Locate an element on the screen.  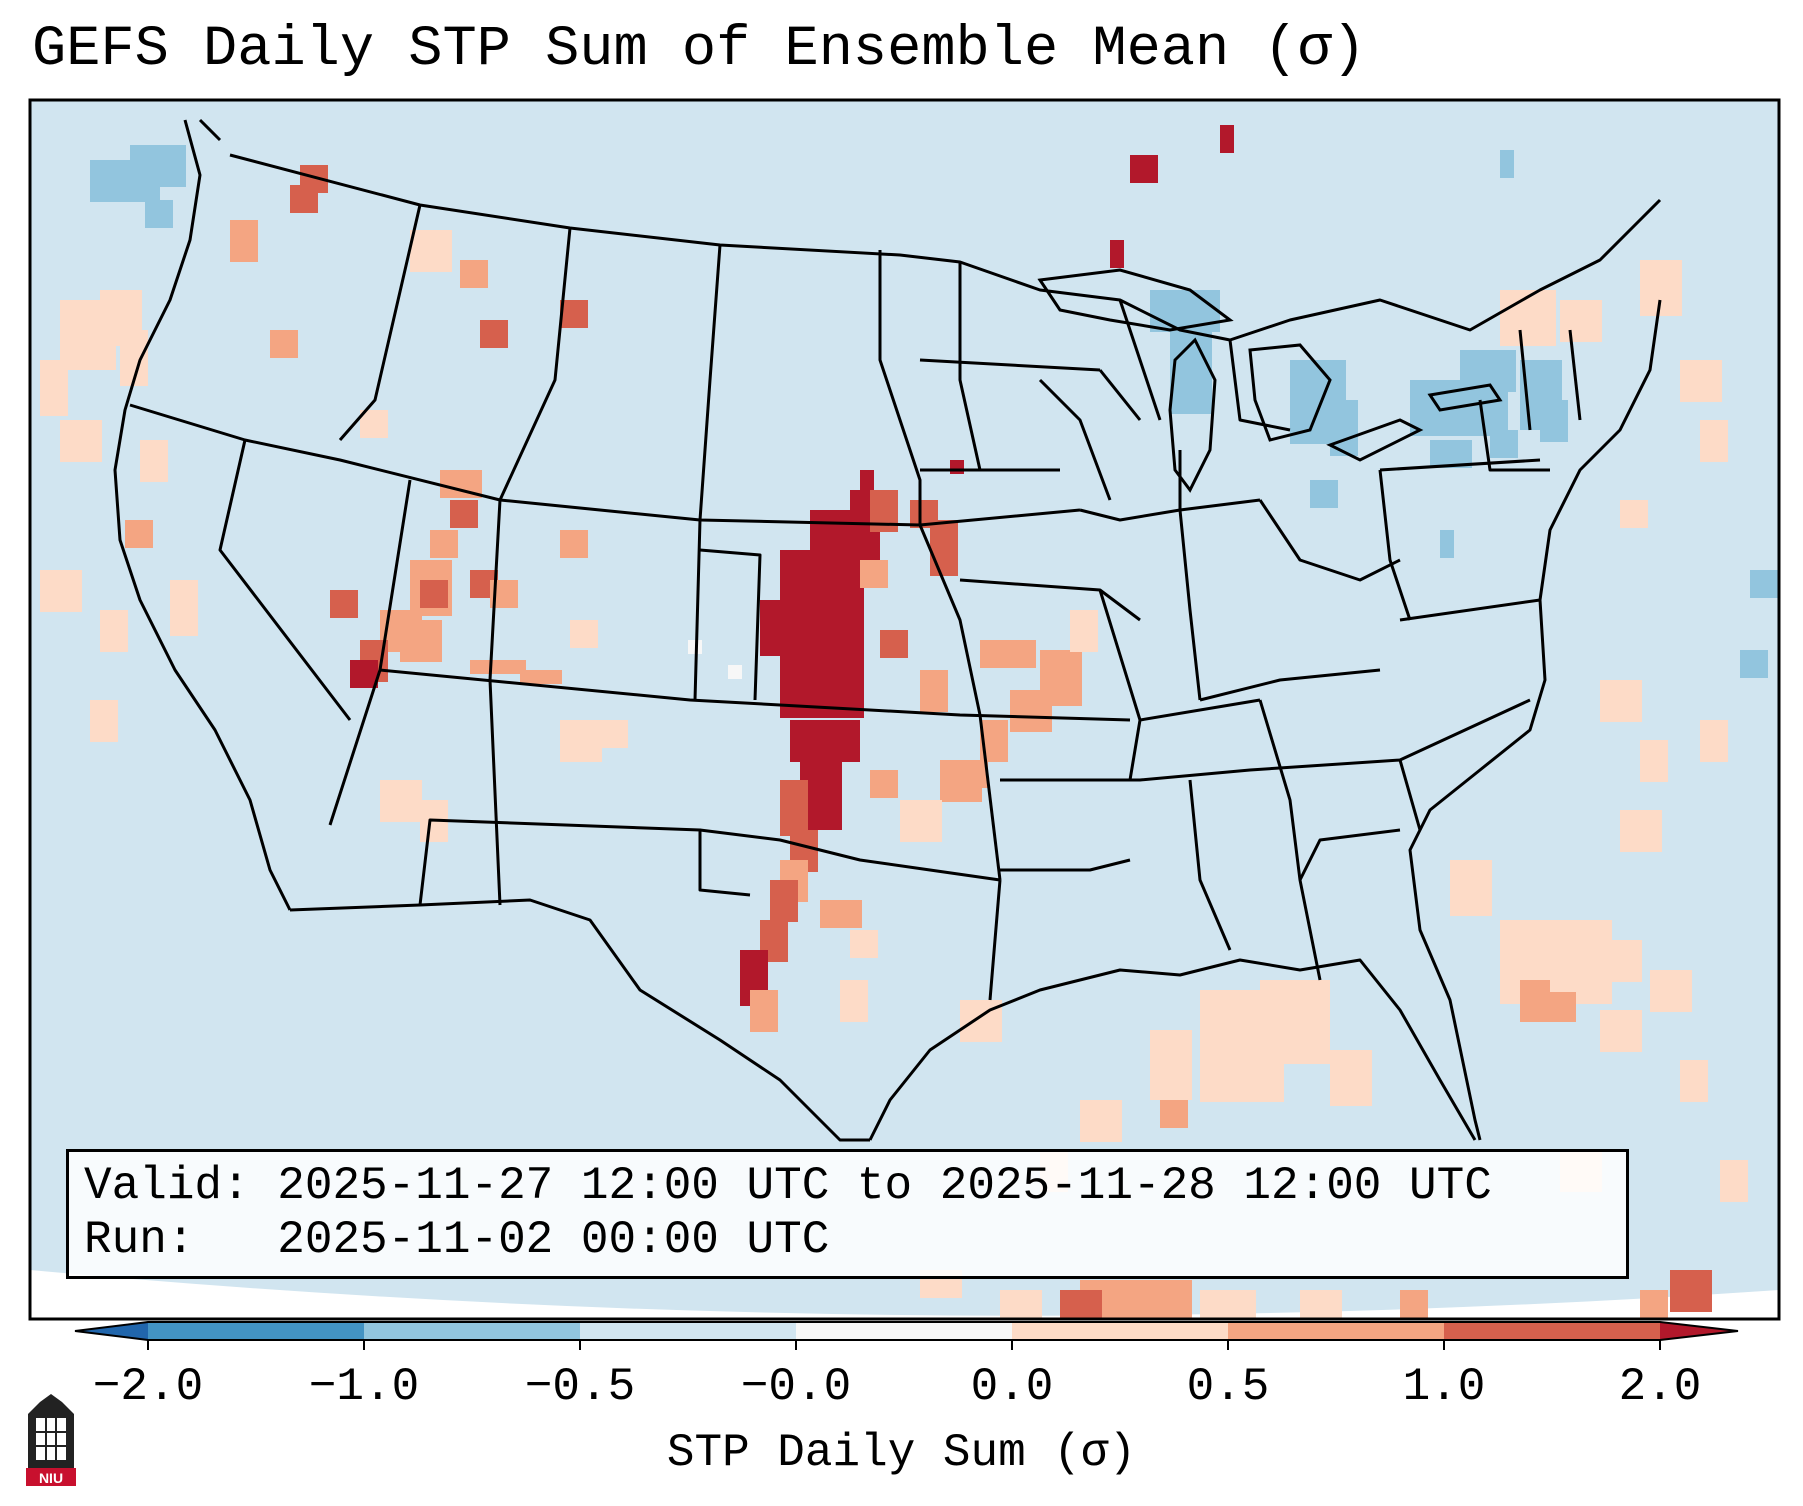
us-west-coast is located at coordinates (202, 515).